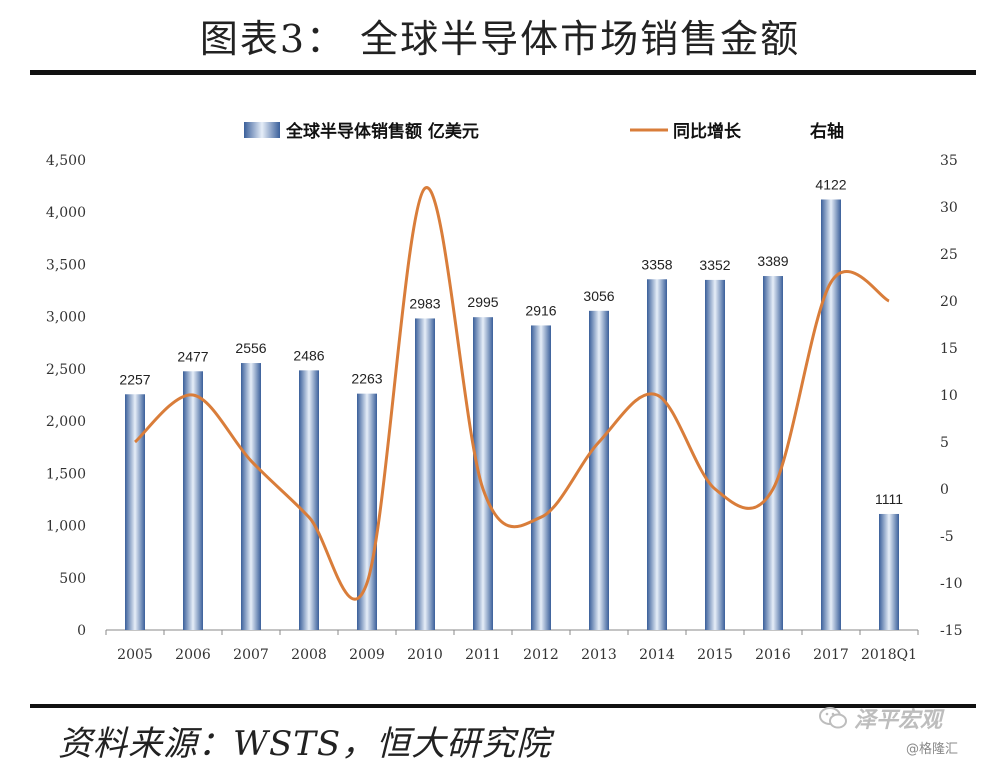  I want to click on x-tick-label: 2011, so click(483, 655).